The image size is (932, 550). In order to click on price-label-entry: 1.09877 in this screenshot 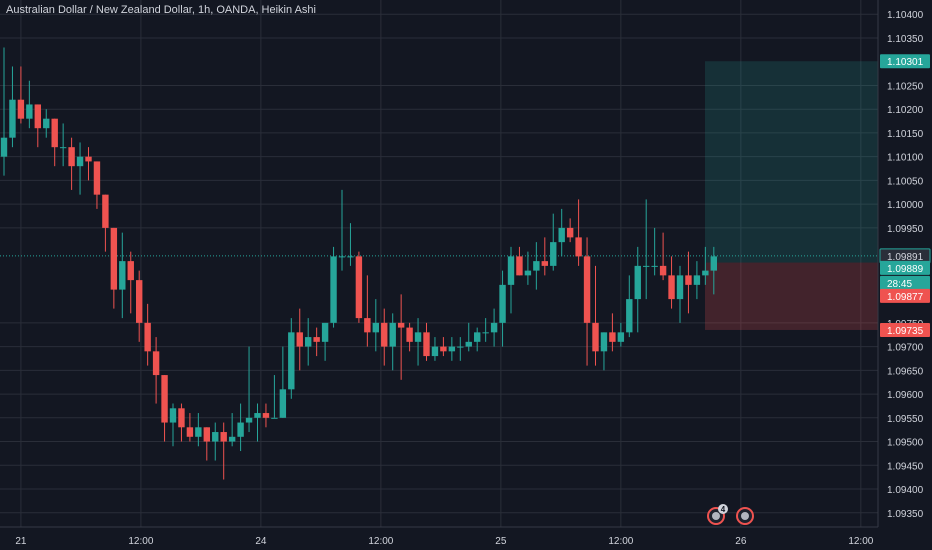, I will do `click(905, 297)`.